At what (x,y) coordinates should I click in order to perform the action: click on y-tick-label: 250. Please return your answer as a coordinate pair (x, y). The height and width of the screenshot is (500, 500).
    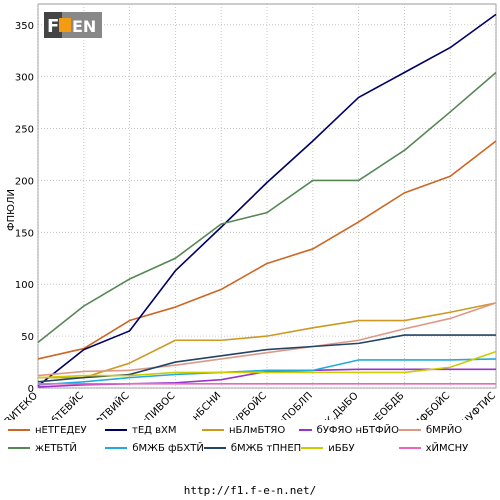
    Looking at the image, I should click on (24, 130).